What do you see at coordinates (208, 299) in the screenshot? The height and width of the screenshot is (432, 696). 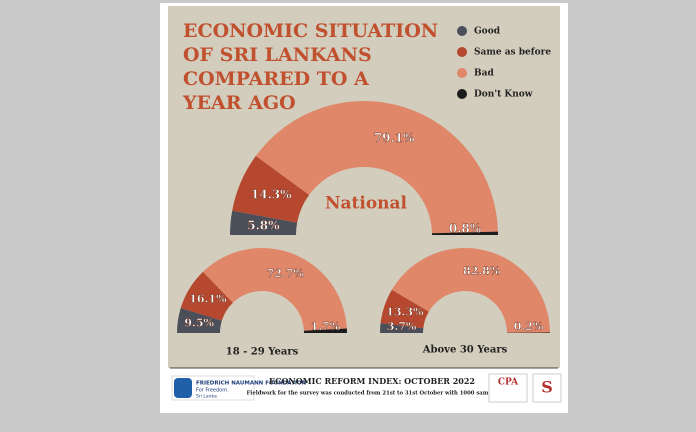 I see `value-label: 16.1%` at bounding box center [208, 299].